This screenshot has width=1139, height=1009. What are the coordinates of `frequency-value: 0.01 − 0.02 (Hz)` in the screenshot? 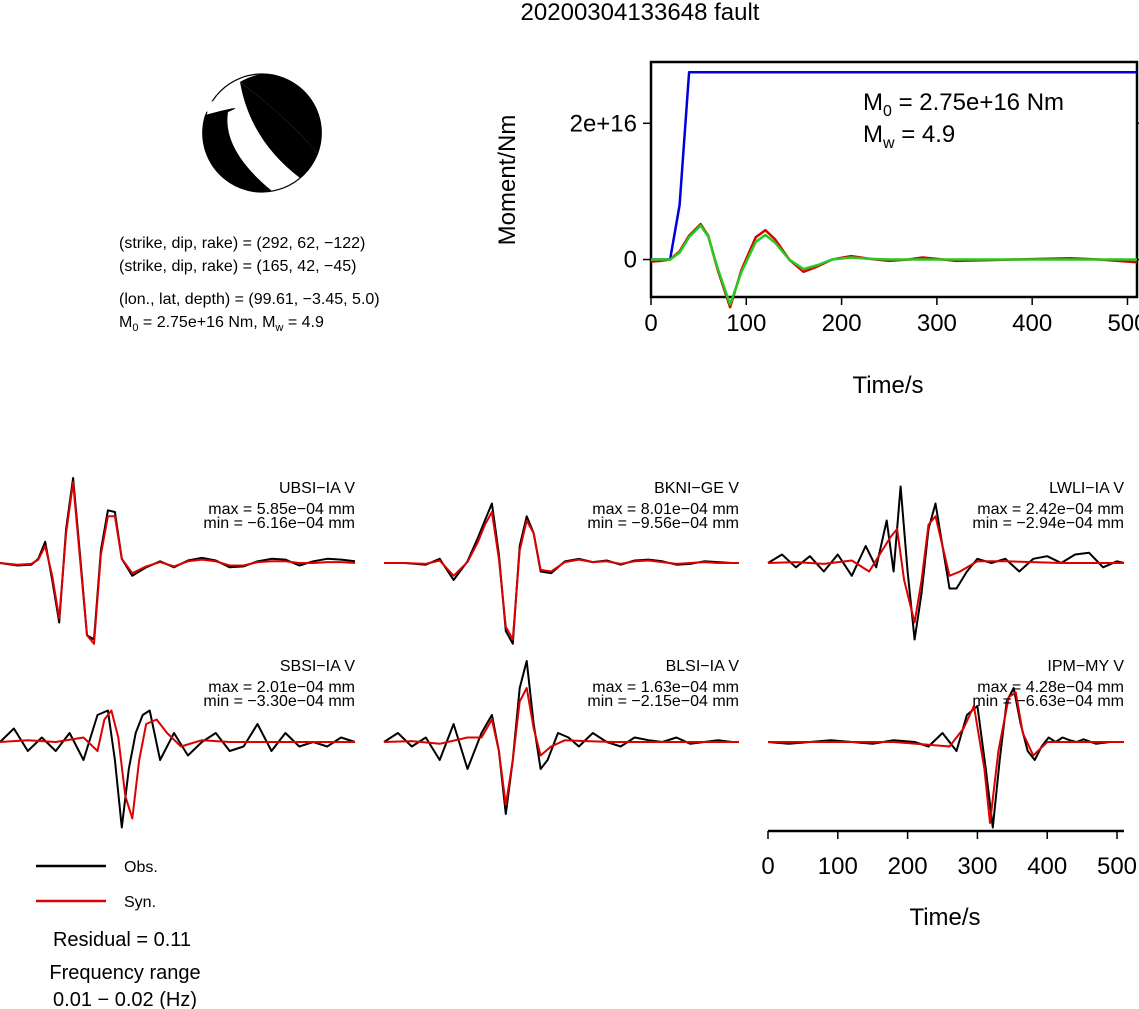 It's located at (125, 999).